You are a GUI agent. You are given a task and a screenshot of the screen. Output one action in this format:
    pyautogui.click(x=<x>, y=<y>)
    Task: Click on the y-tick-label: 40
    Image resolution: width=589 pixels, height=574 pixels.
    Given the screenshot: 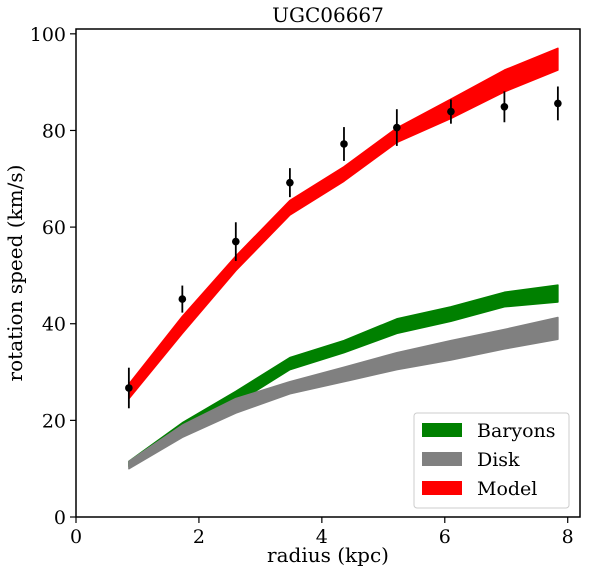 What is the action you would take?
    pyautogui.click(x=54, y=325)
    